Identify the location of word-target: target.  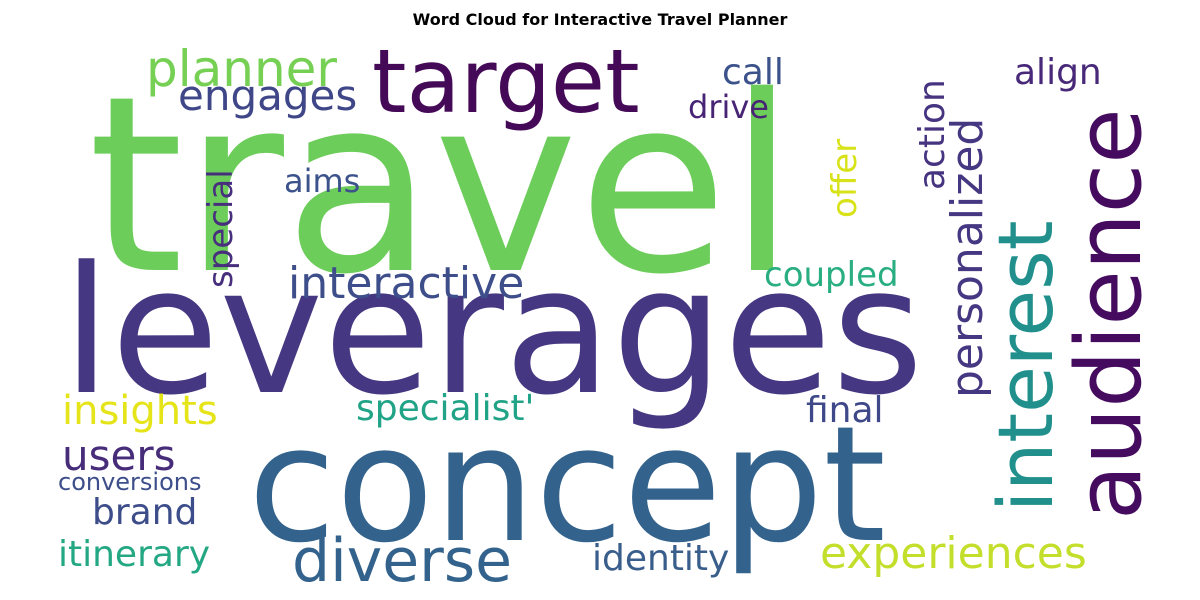
(506, 81).